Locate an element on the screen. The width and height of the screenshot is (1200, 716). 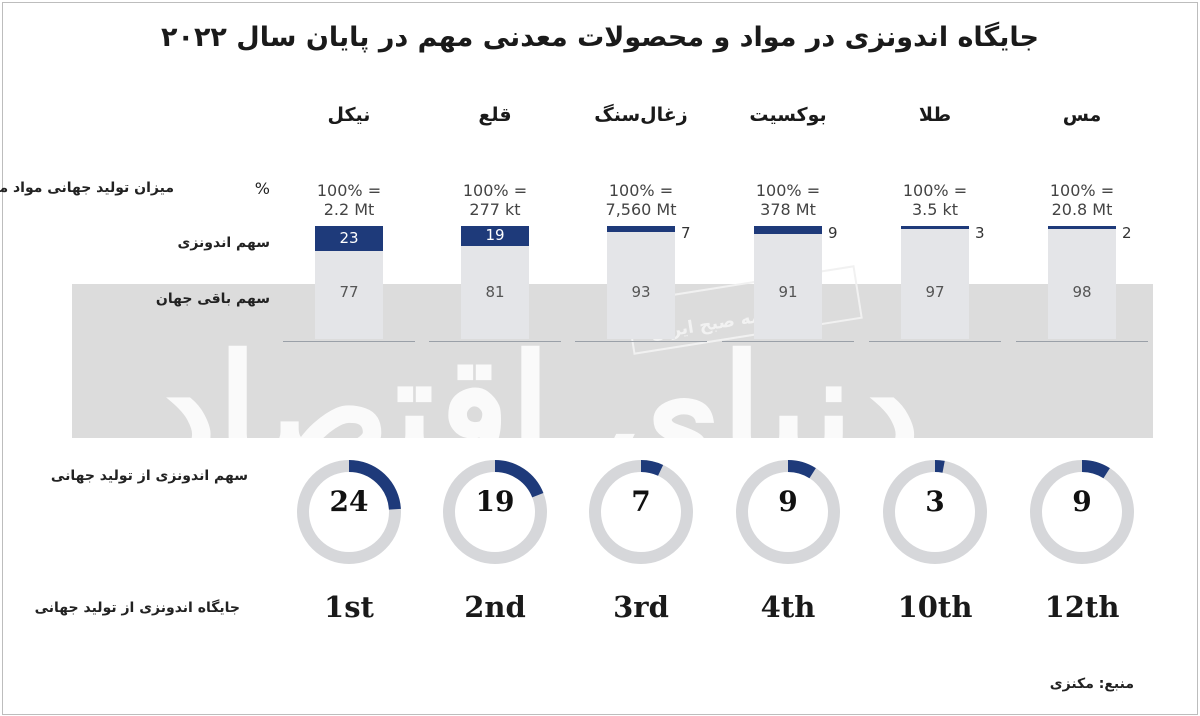
rest-of-world-value: 97 is located at coordinates (935, 292).